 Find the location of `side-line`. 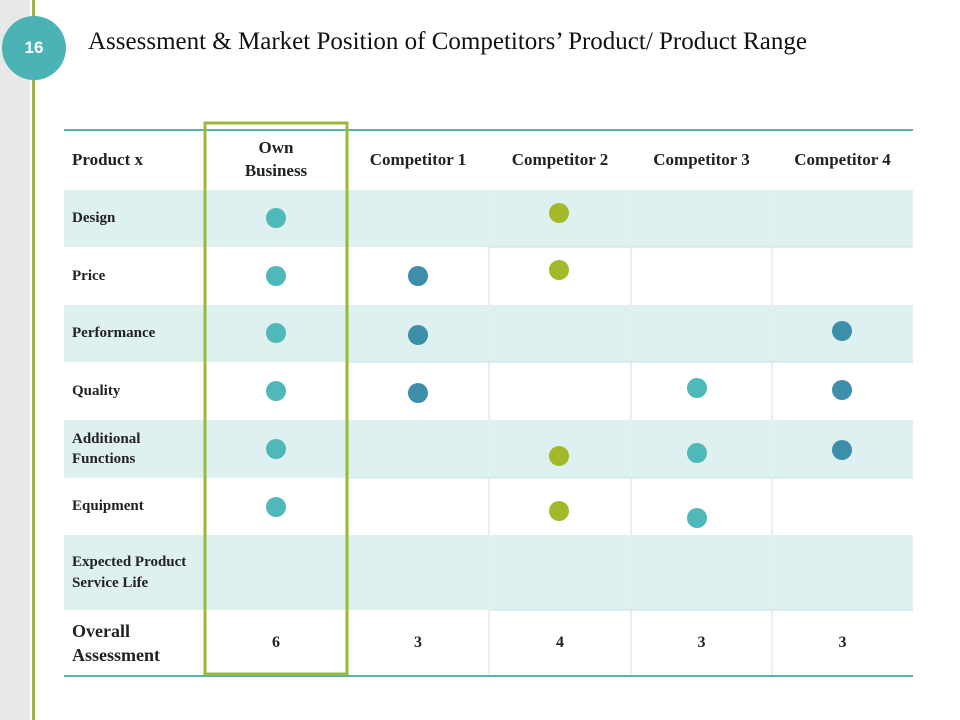

side-line is located at coordinates (33, 360).